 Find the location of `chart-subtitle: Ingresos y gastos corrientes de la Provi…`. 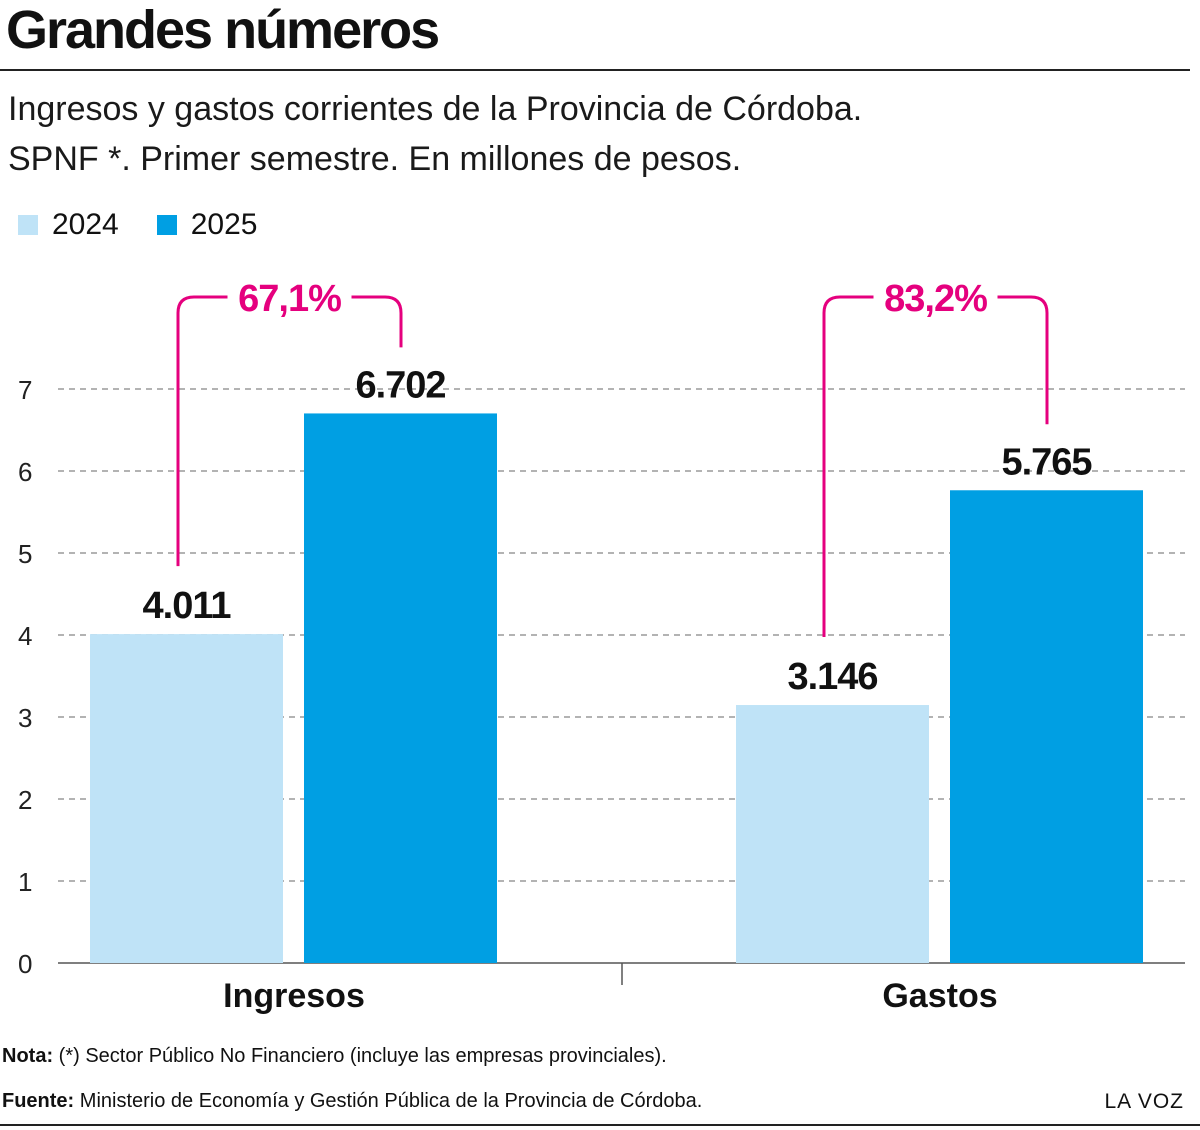

chart-subtitle: Ingresos y gastos corrientes de la Provi… is located at coordinates (583, 134).